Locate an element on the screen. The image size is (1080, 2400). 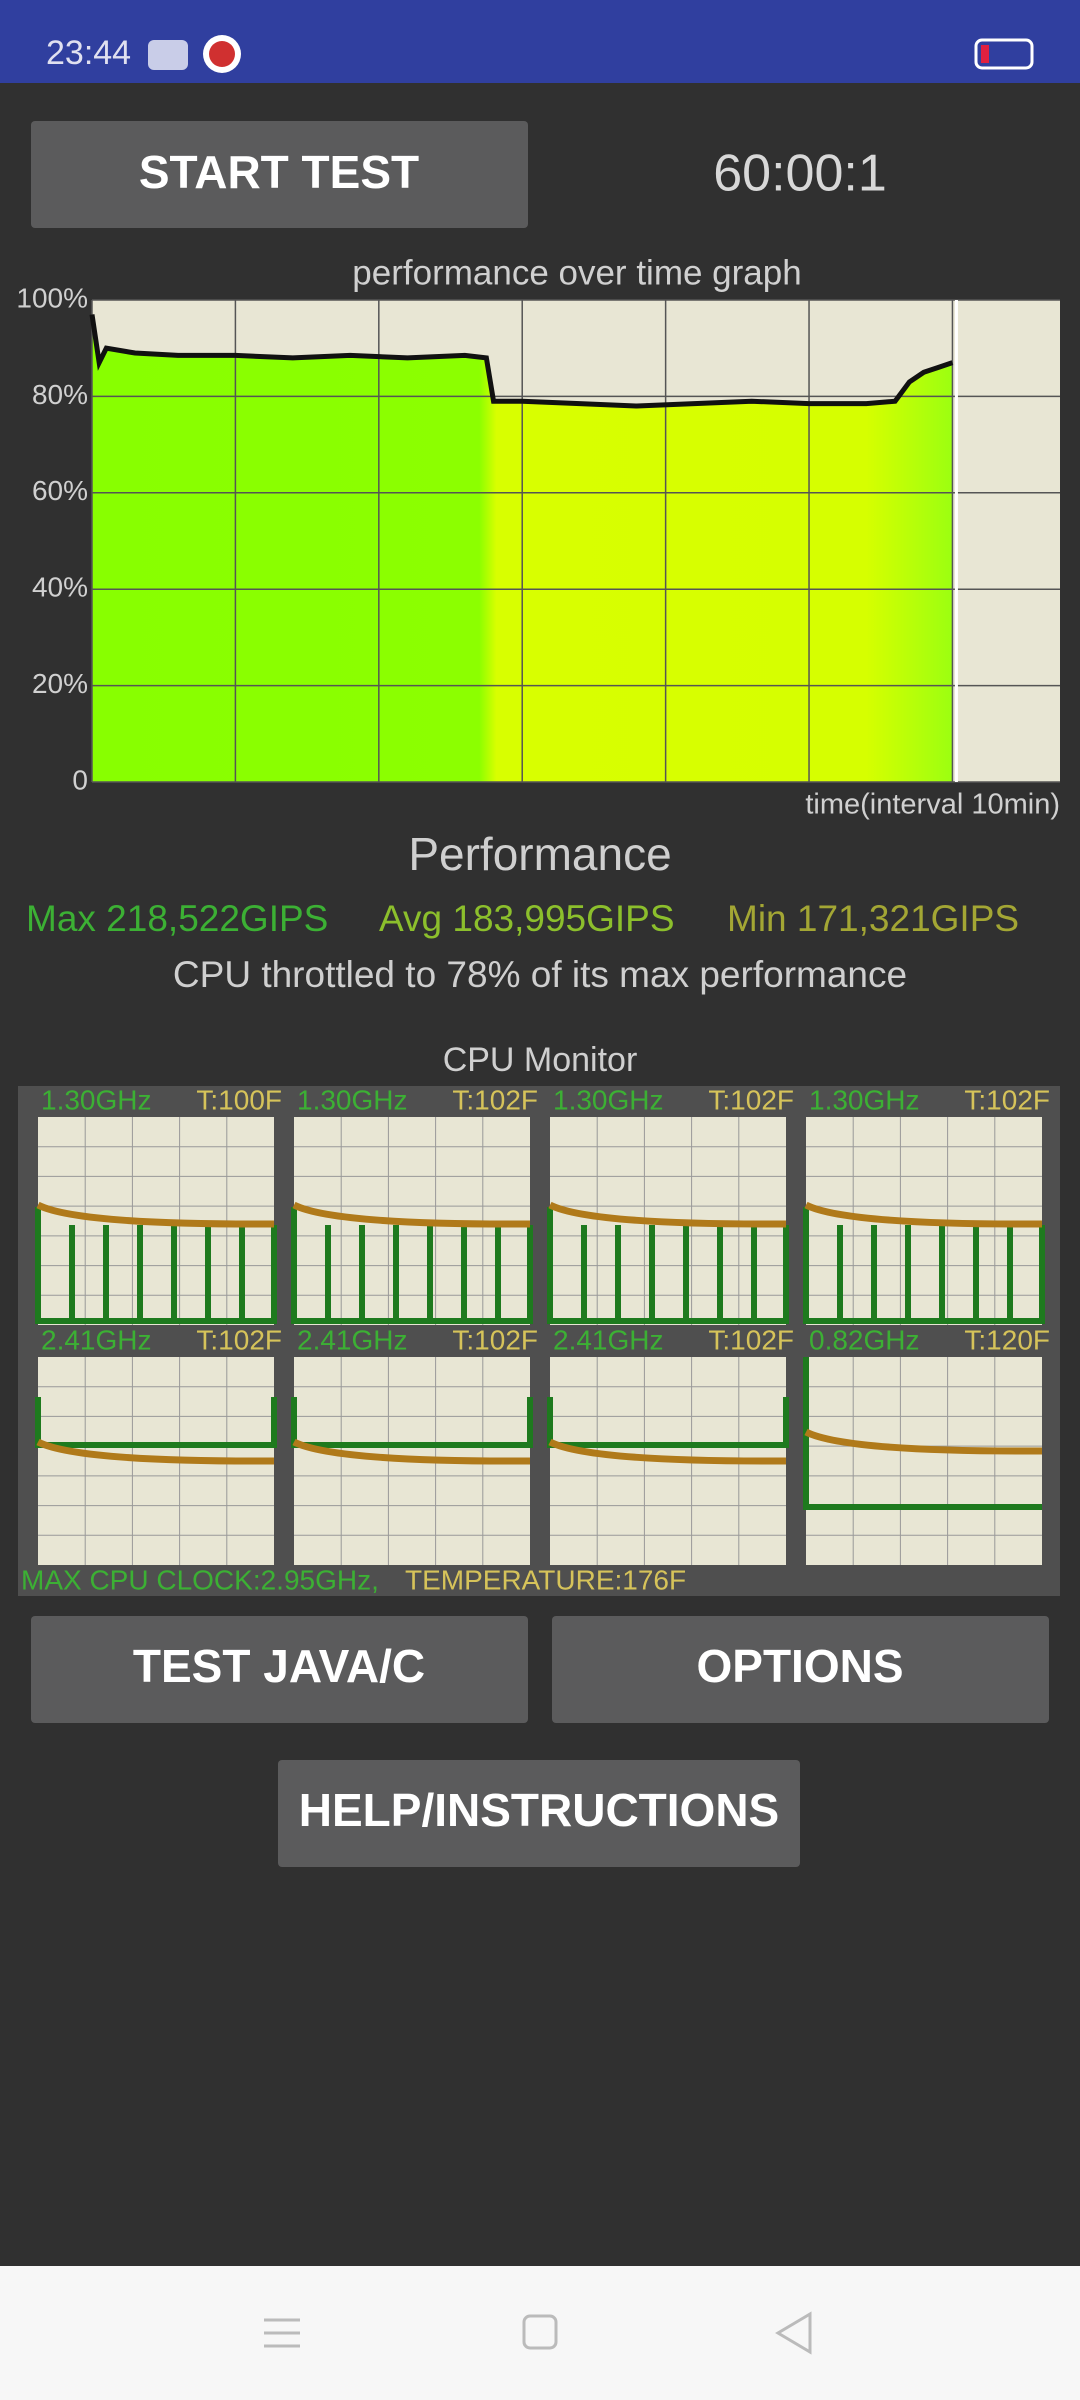
performance-heading: Performance is located at coordinates (539, 854).